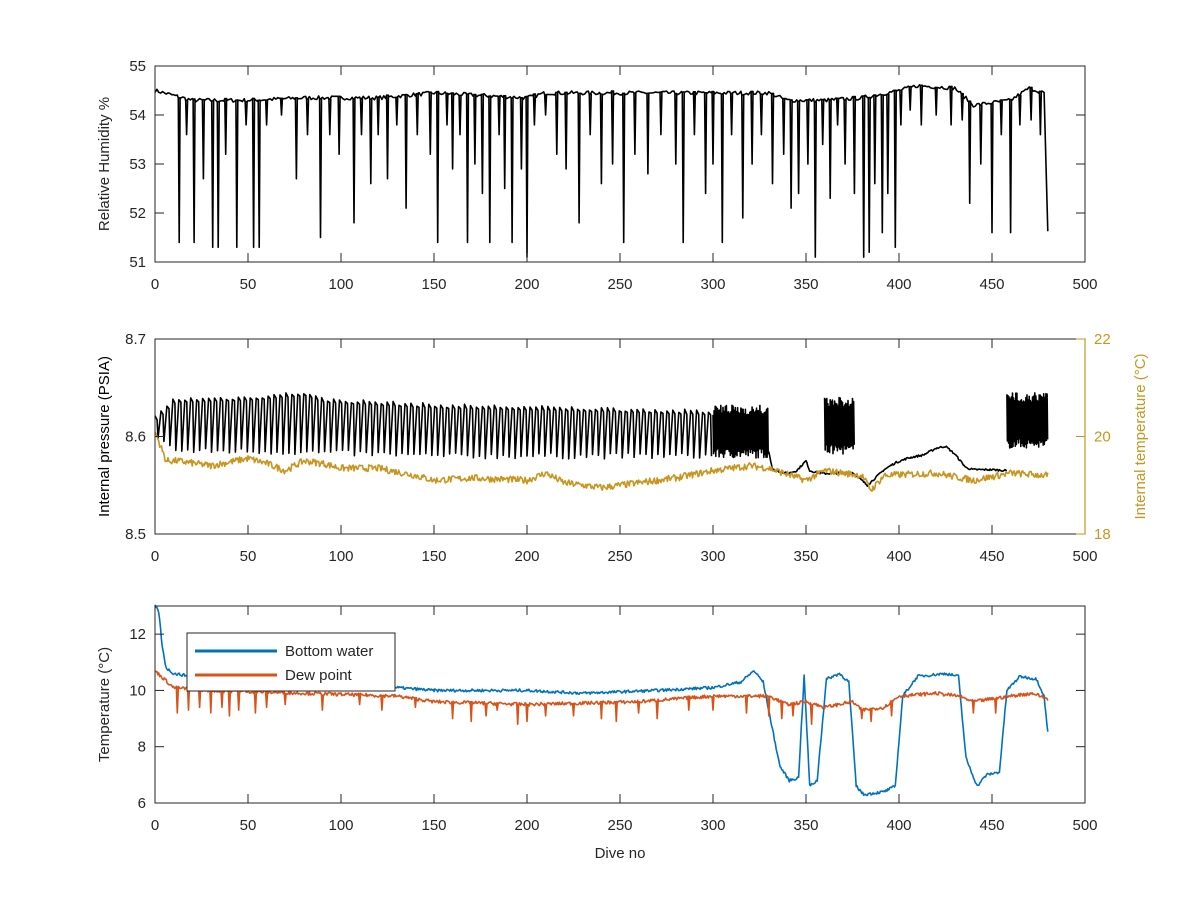 The width and height of the screenshot is (1200, 900). Describe the element at coordinates (137, 164) in the screenshot. I see `y-tick-label: 53` at that location.